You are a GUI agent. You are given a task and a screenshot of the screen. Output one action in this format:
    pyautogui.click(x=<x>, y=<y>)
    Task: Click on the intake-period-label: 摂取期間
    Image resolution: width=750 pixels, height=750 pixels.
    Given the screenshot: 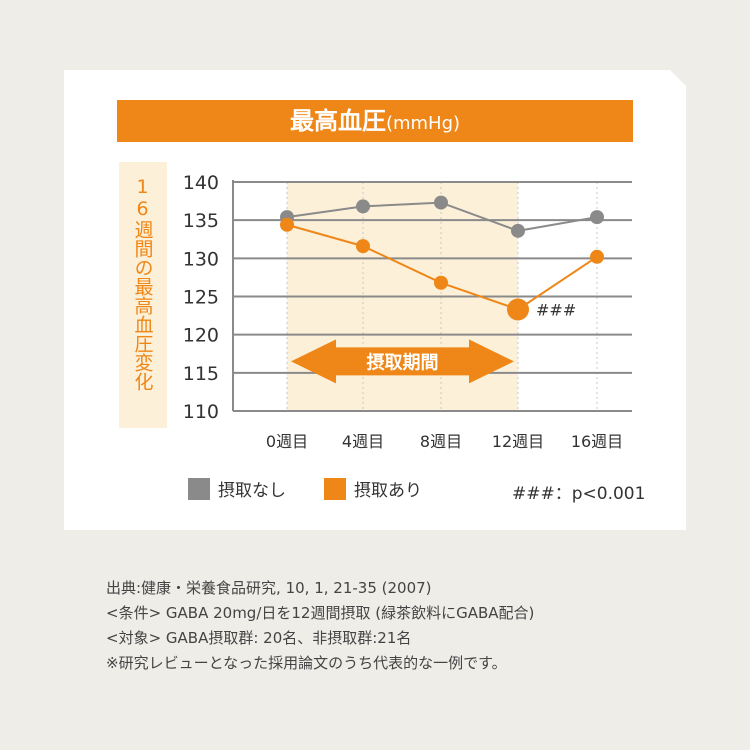 What is the action you would take?
    pyautogui.click(x=403, y=362)
    